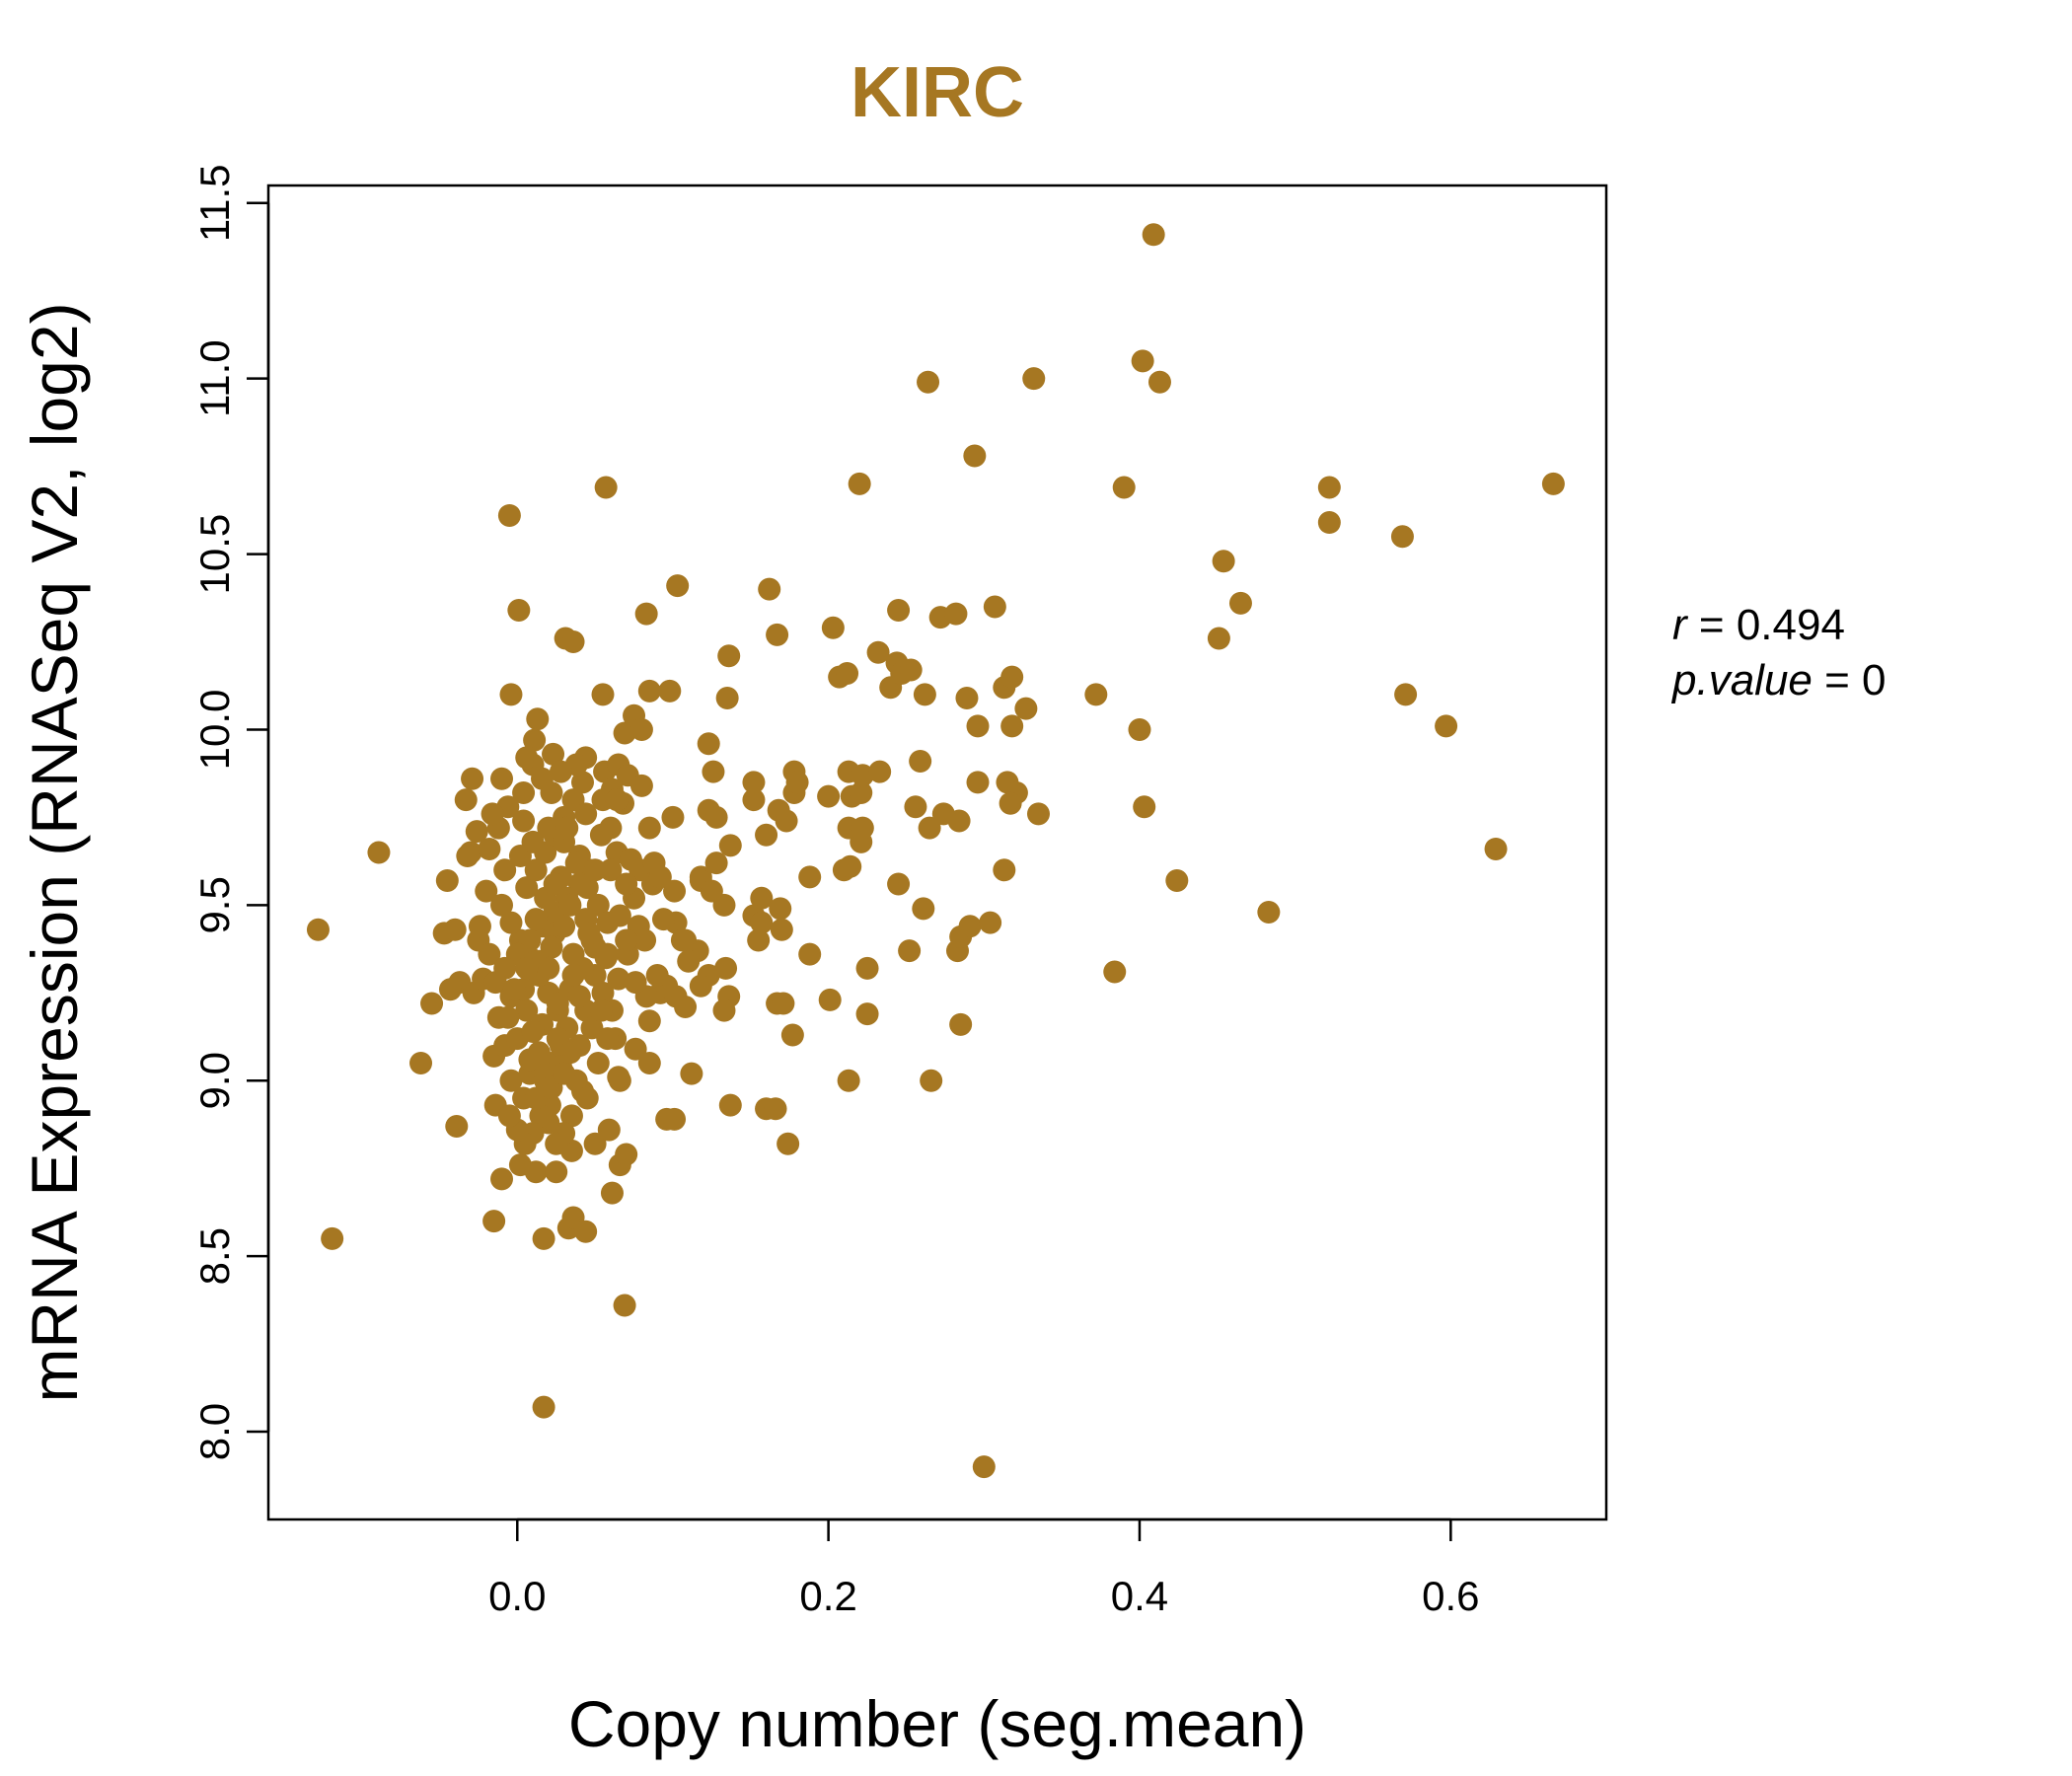 The image size is (2072, 1776). What do you see at coordinates (215, 555) in the screenshot?
I see `y-tick-label: 10.5` at bounding box center [215, 555].